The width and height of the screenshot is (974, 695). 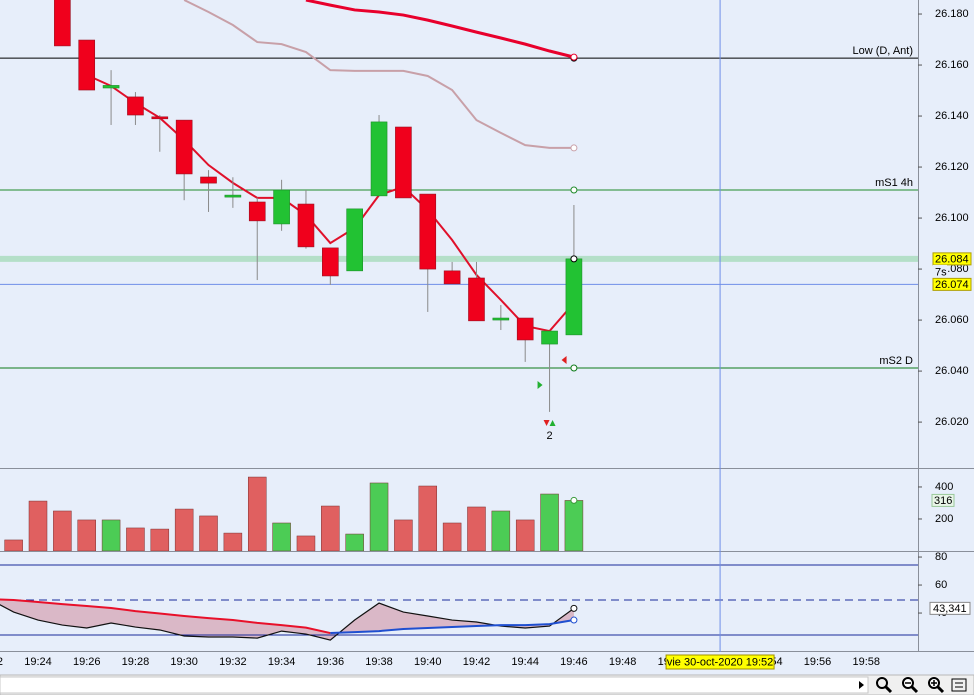 What do you see at coordinates (136, 662) in the screenshot?
I see `x-tick-label: 19:28` at bounding box center [136, 662].